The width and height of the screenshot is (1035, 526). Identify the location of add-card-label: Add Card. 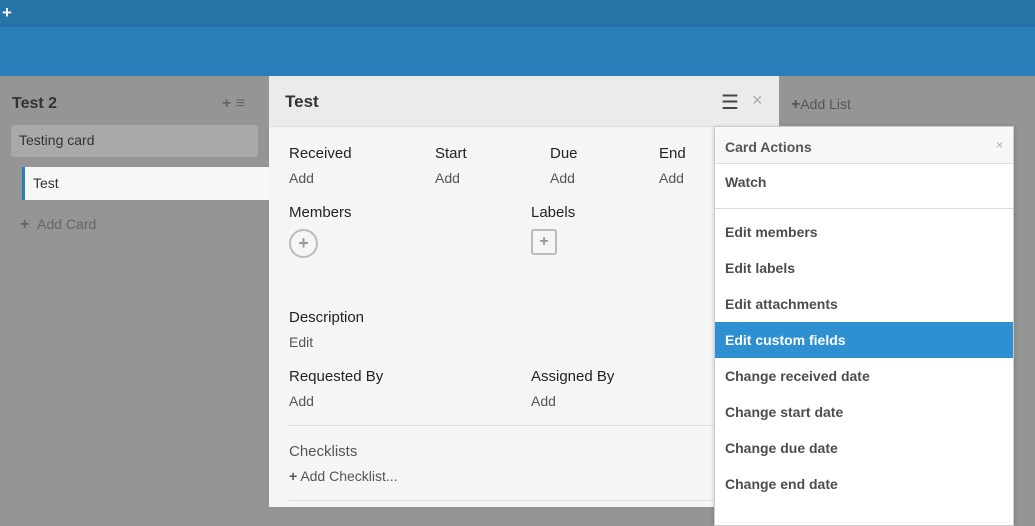
(67, 224).